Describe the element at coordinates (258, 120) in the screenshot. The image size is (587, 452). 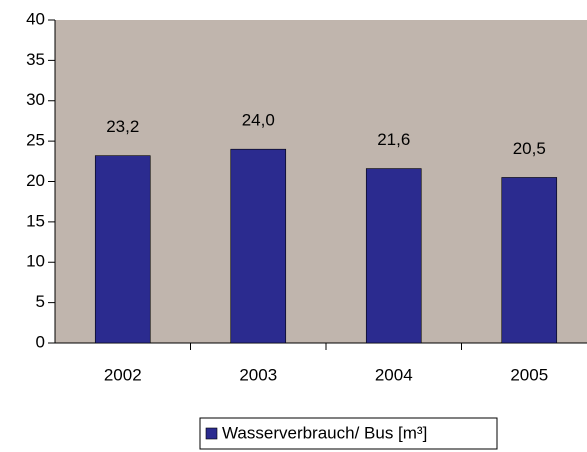
I see `data-label: 24,0` at that location.